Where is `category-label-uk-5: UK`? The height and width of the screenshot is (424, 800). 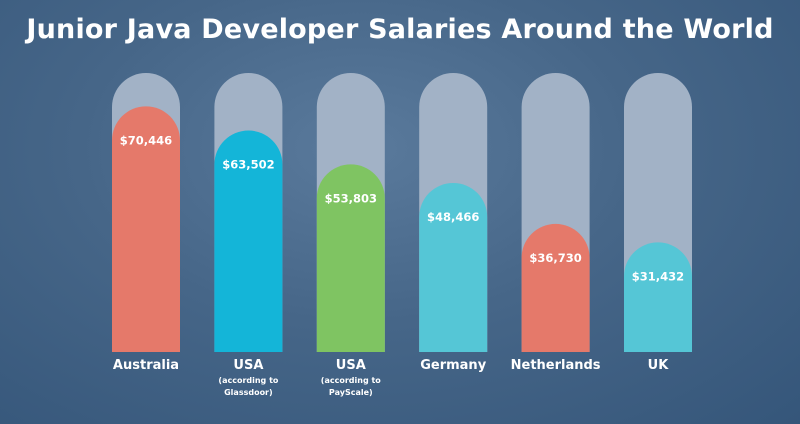 category-label-uk-5: UK is located at coordinates (659, 365).